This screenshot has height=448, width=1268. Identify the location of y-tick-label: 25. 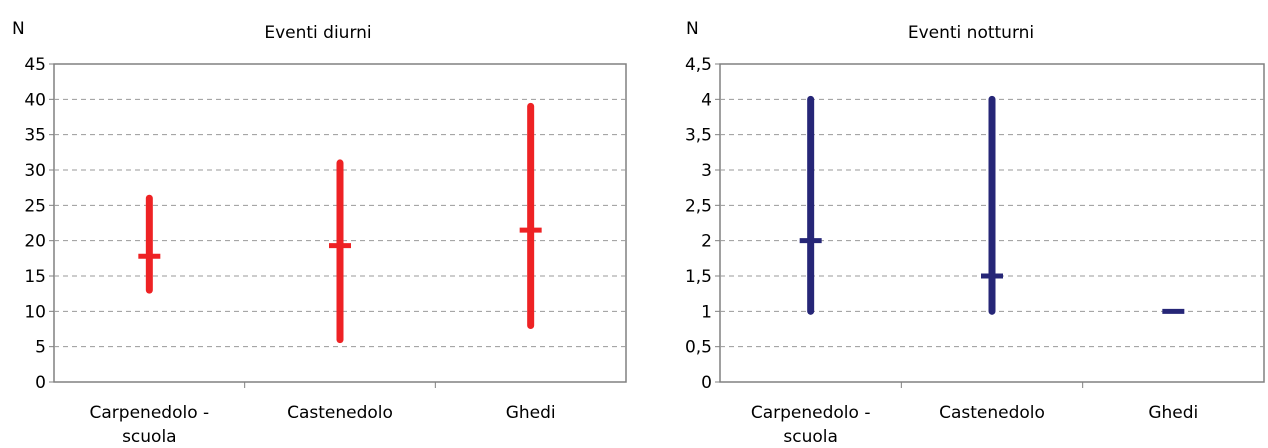
(35, 206).